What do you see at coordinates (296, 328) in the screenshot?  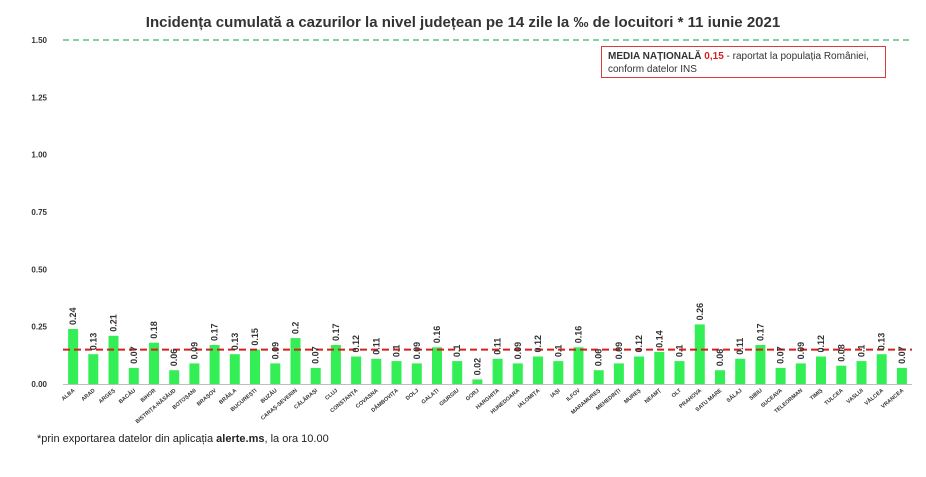 I see `value-label: 0.2` at bounding box center [296, 328].